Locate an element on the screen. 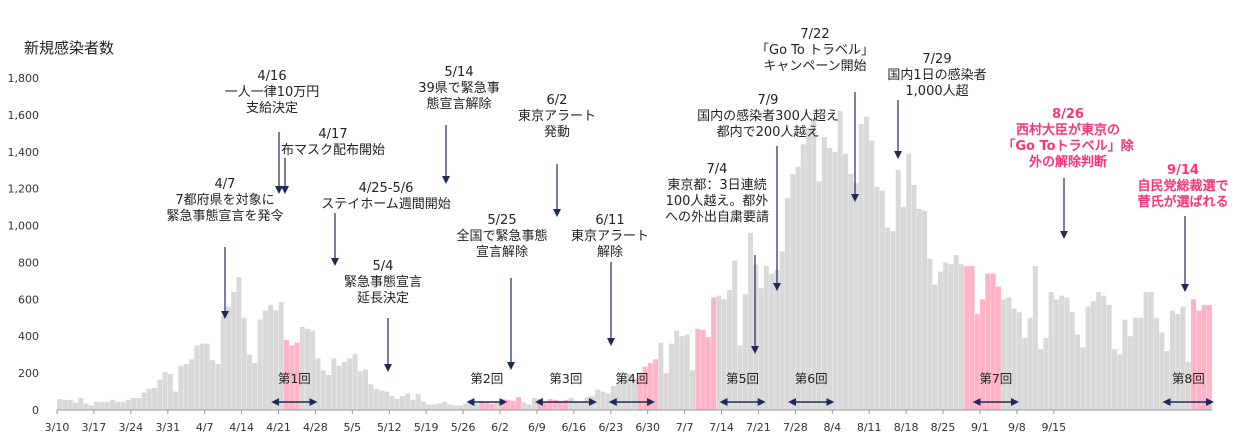 The image size is (1237, 440). y-tick-label: 1,000 is located at coordinates (24, 226).